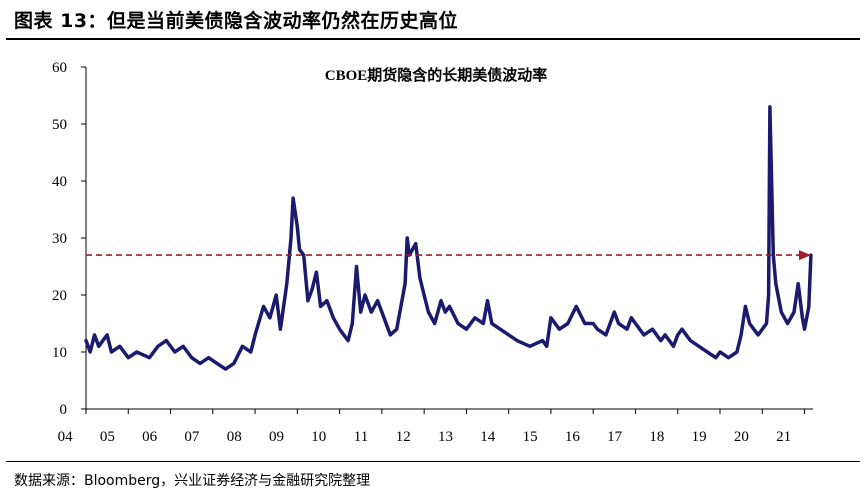 This screenshot has width=866, height=501. I want to click on x-tick-label: 04, so click(66, 437).